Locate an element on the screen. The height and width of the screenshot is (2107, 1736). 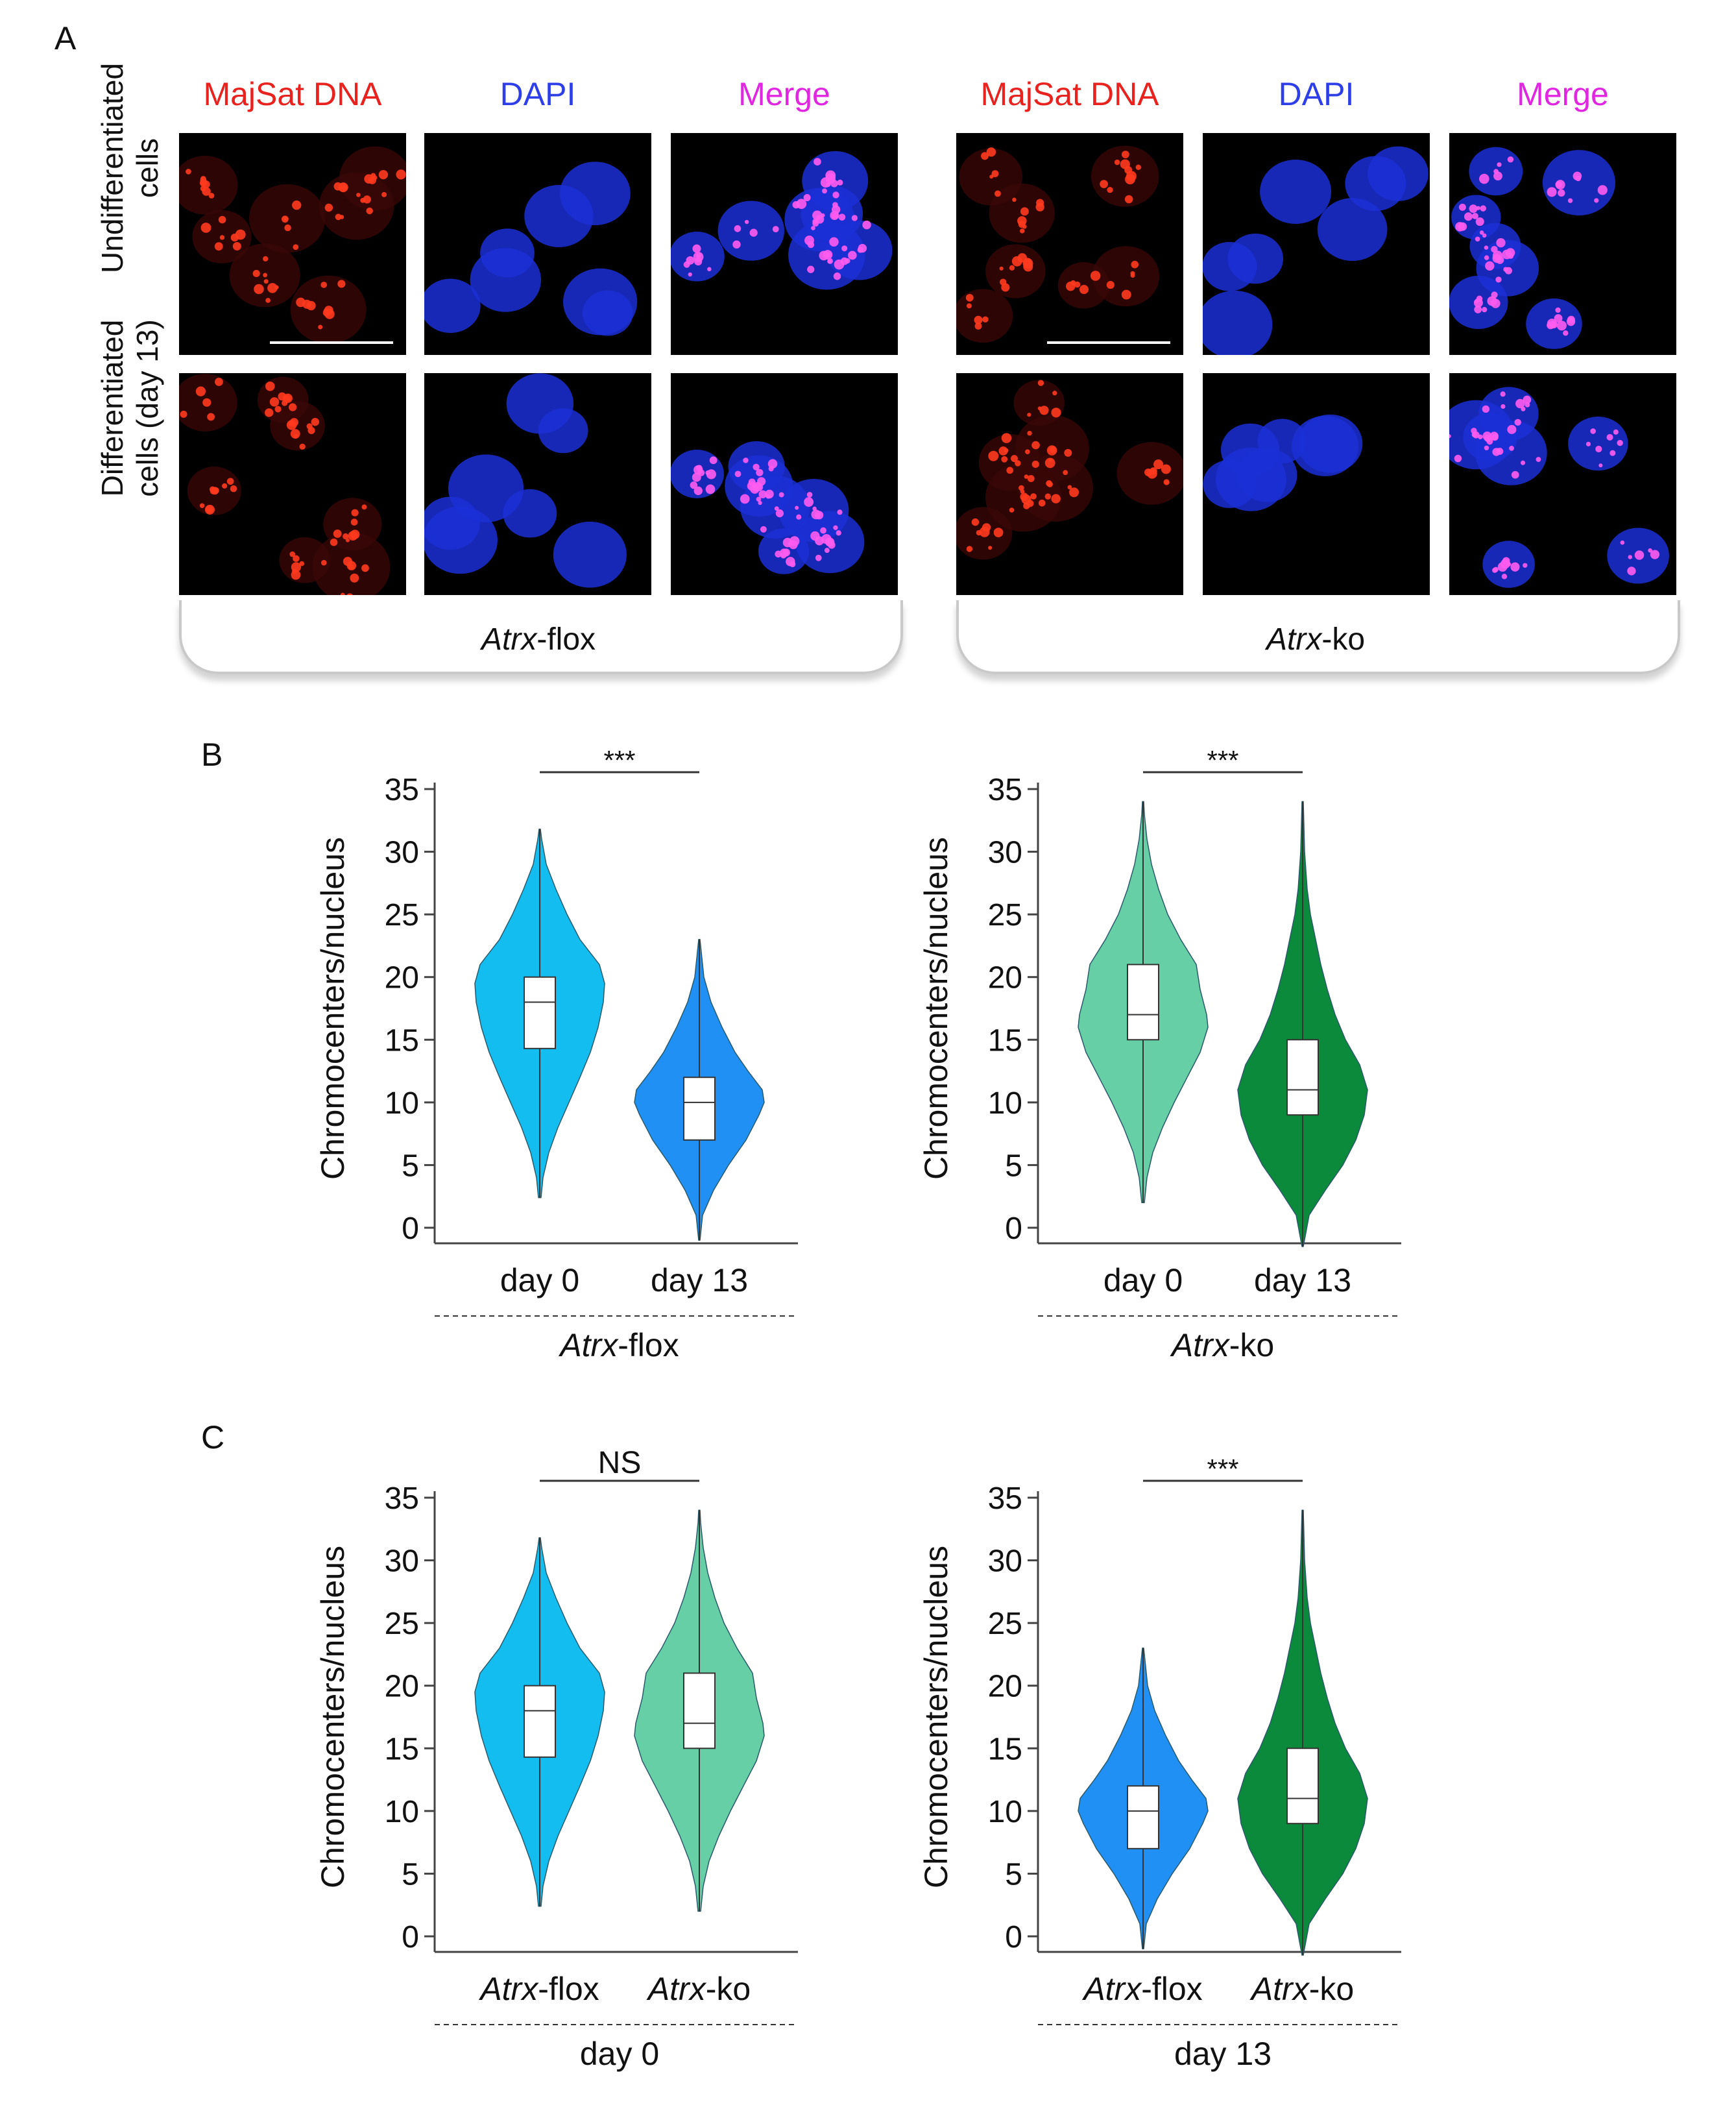
group-label: day 0 is located at coordinates (619, 2054).